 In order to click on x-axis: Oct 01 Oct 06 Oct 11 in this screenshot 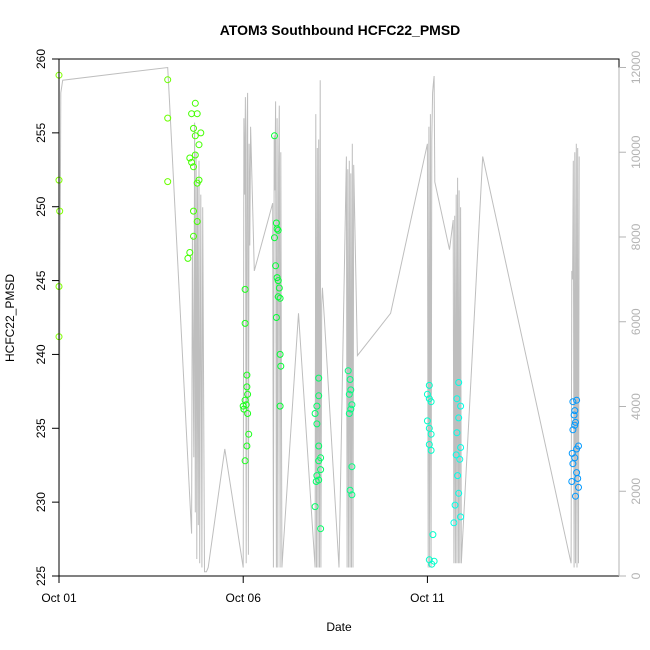, I will do `click(243, 590)`.